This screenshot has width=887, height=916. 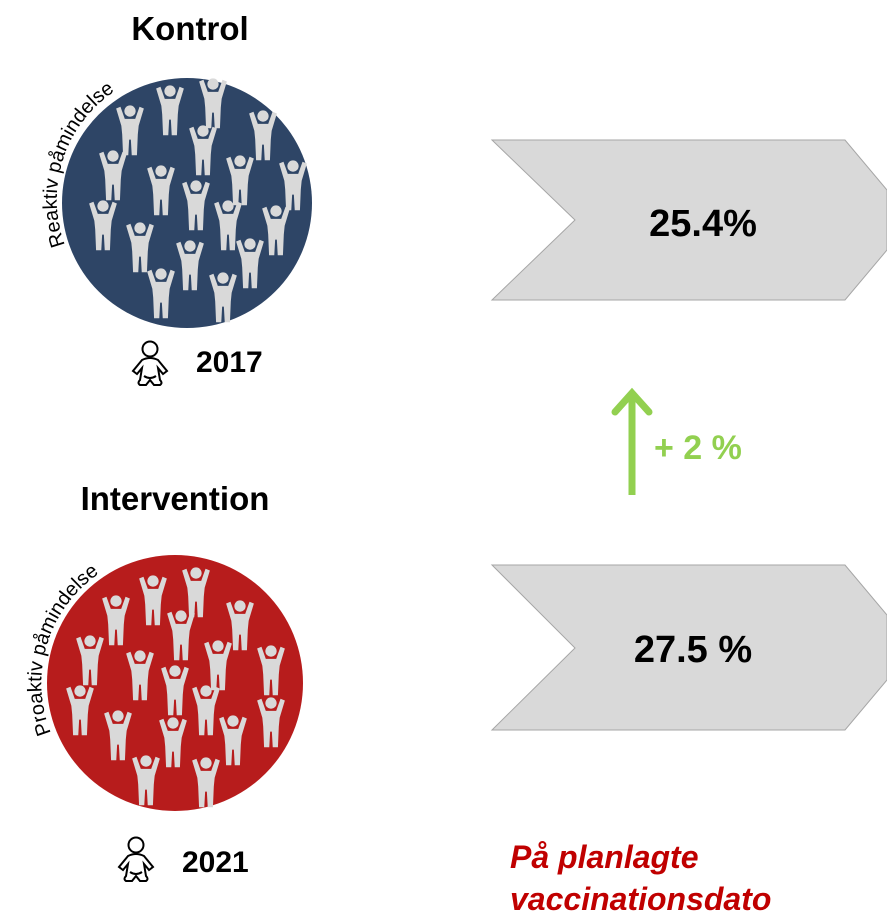 I want to click on group-title: Intervention, so click(x=175, y=498).